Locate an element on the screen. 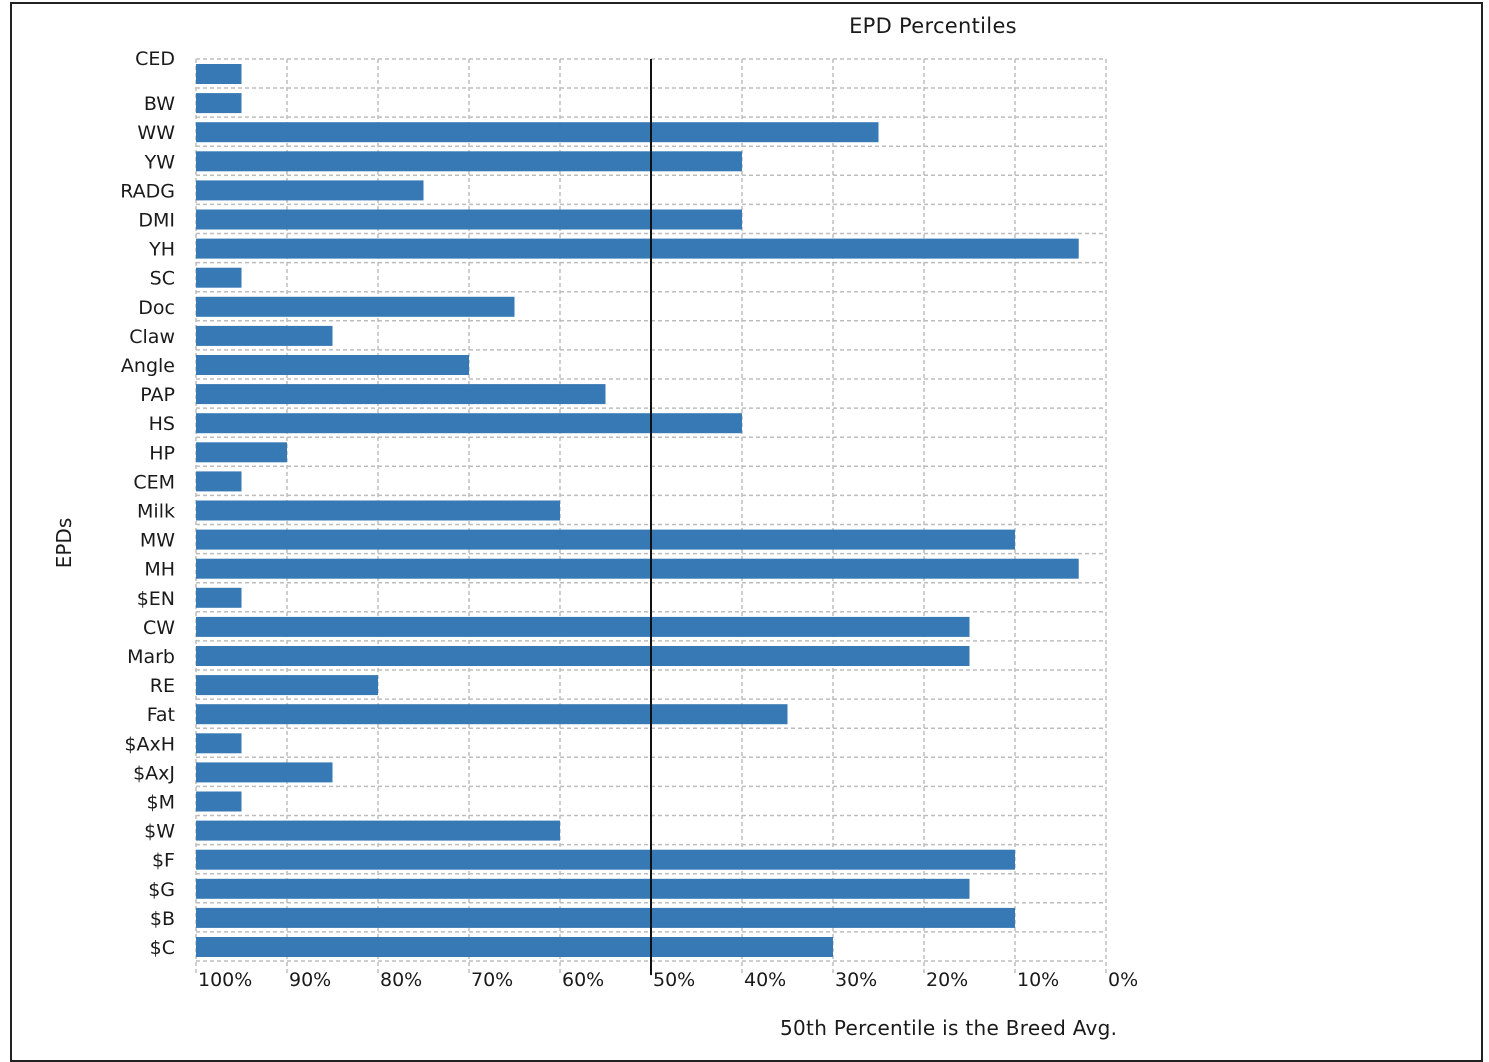  category-label: Doc is located at coordinates (156, 308).